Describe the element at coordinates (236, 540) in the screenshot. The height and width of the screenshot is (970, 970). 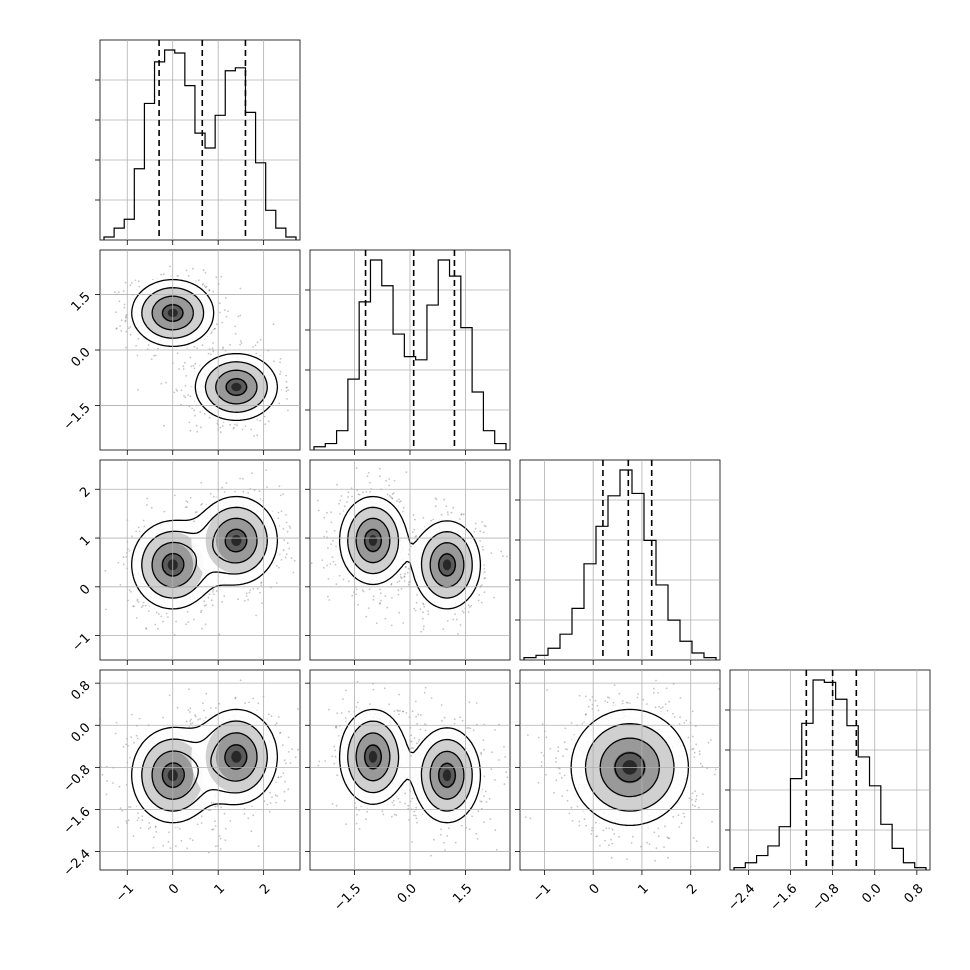
I see `density-shade` at that location.